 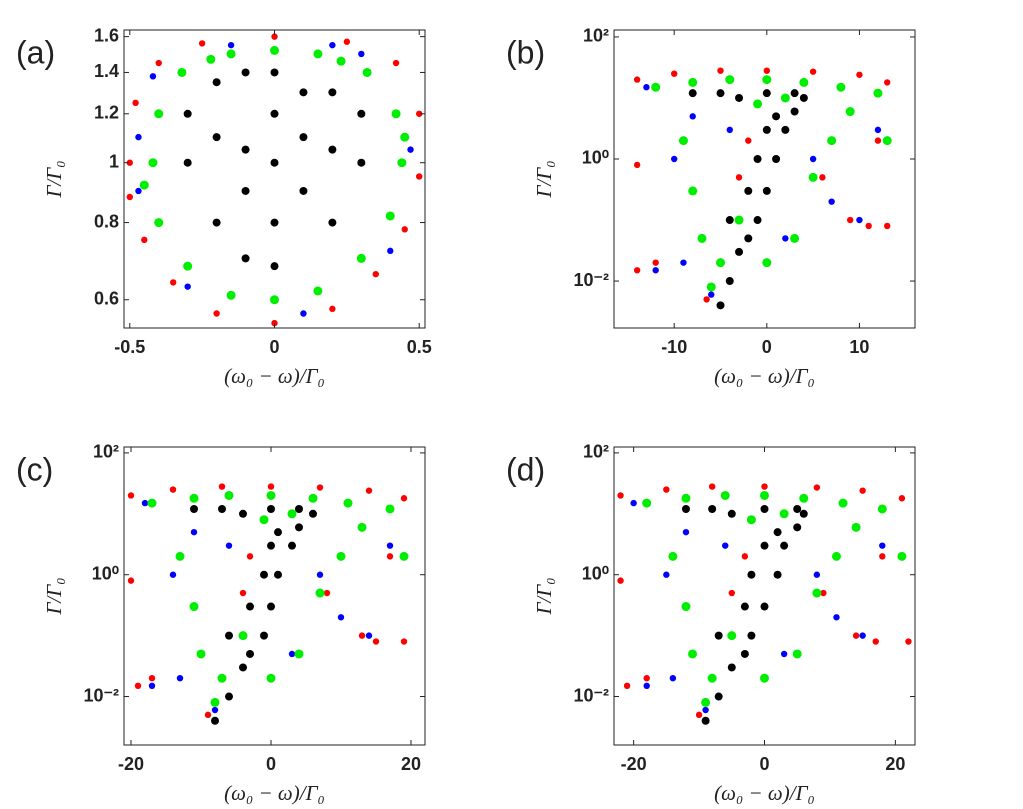 What do you see at coordinates (895, 764) in the screenshot?
I see `x-tick-label: 20` at bounding box center [895, 764].